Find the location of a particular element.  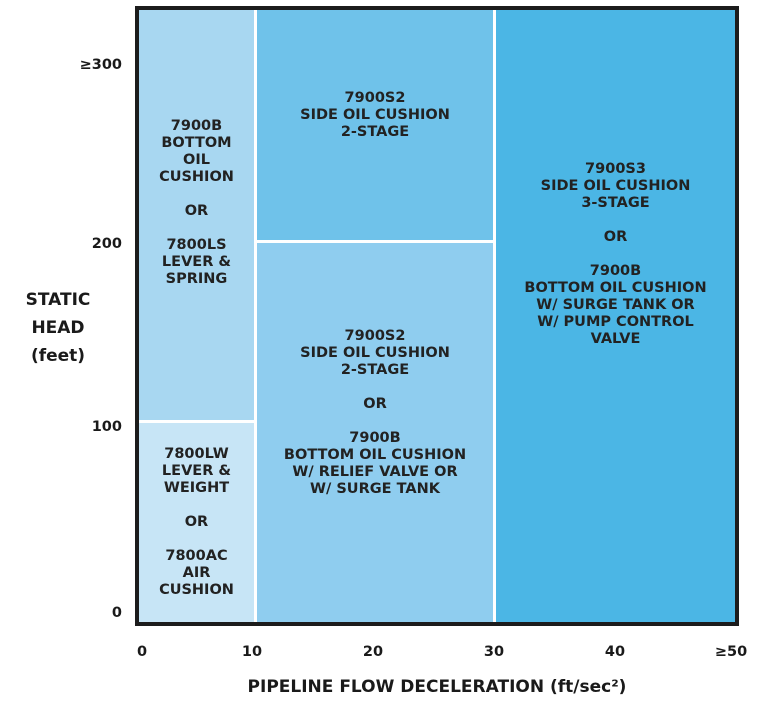

y-axis-label-line: STATIC is located at coordinates (58, 300).